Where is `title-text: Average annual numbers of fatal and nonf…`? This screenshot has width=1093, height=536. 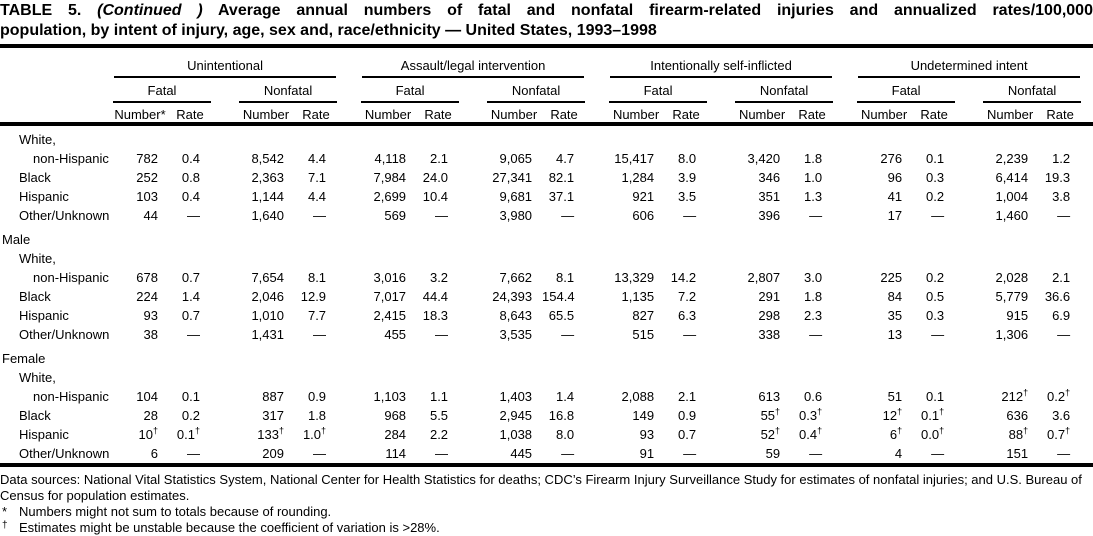
title-text: Average annual numbers of fatal and nonf… is located at coordinates (655, 10).